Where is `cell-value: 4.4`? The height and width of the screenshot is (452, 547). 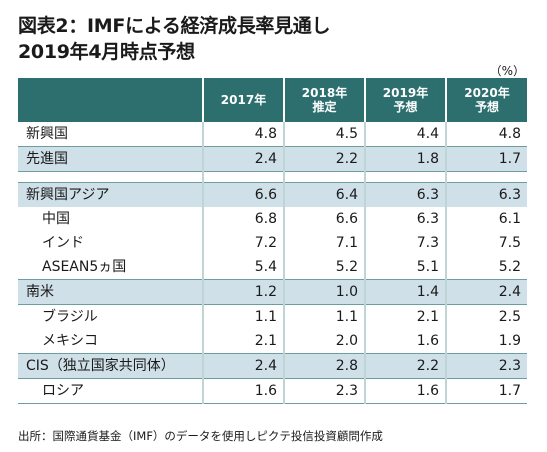 cell-value: 4.4 is located at coordinates (405, 134).